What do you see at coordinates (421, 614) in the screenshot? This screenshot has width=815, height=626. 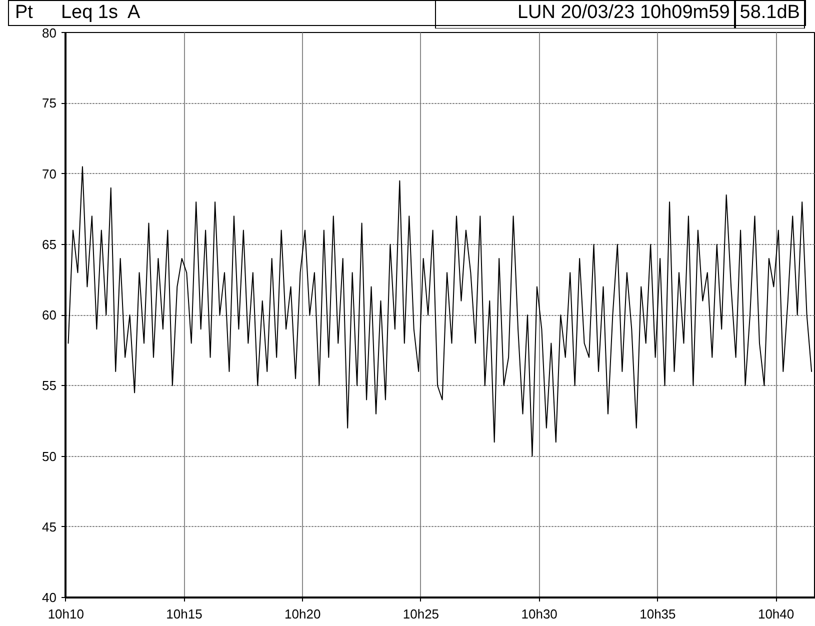 I see `x-tick-label: 10h25` at bounding box center [421, 614].